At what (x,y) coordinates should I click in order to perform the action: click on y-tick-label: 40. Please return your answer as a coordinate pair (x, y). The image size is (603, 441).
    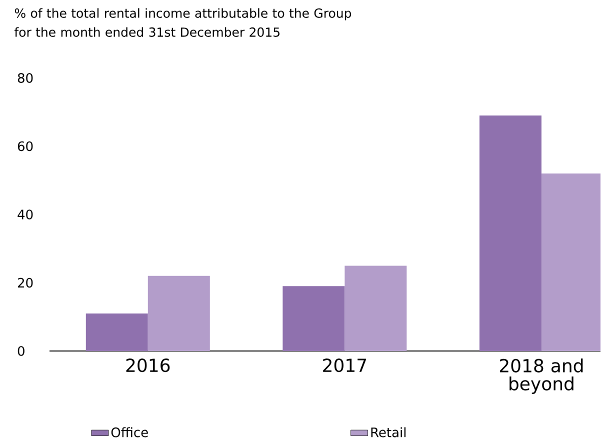
    Looking at the image, I should click on (25, 215).